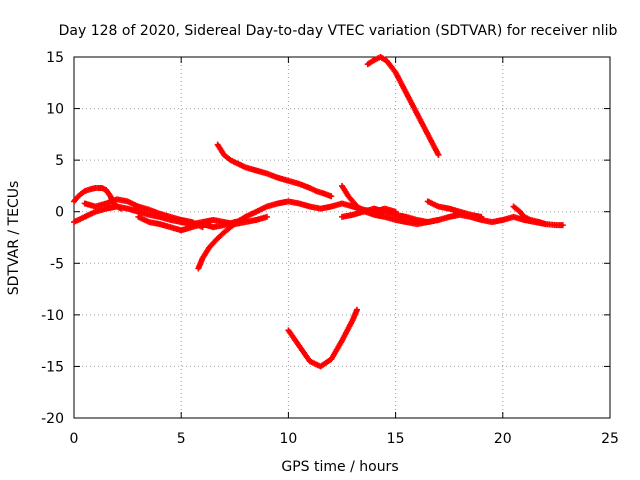  What do you see at coordinates (55, 58) in the screenshot?
I see `y-tick-label: 15` at bounding box center [55, 58].